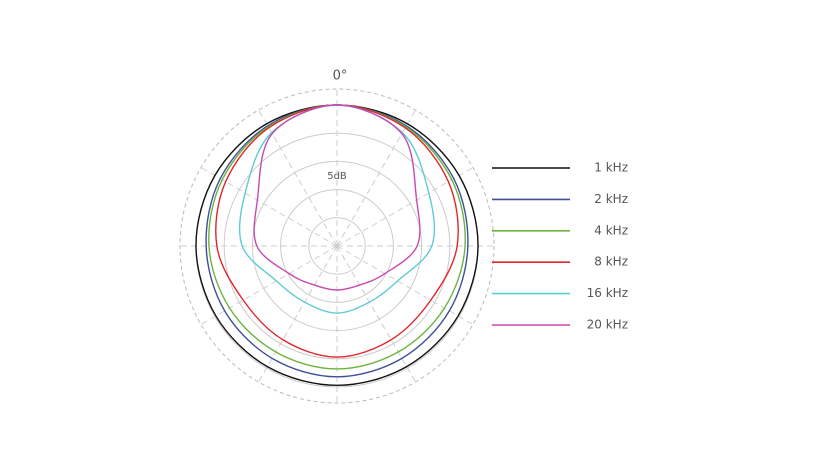 The image size is (824, 465). Describe the element at coordinates (337, 176) in the screenshot. I see `radial-label: 5dB` at that location.